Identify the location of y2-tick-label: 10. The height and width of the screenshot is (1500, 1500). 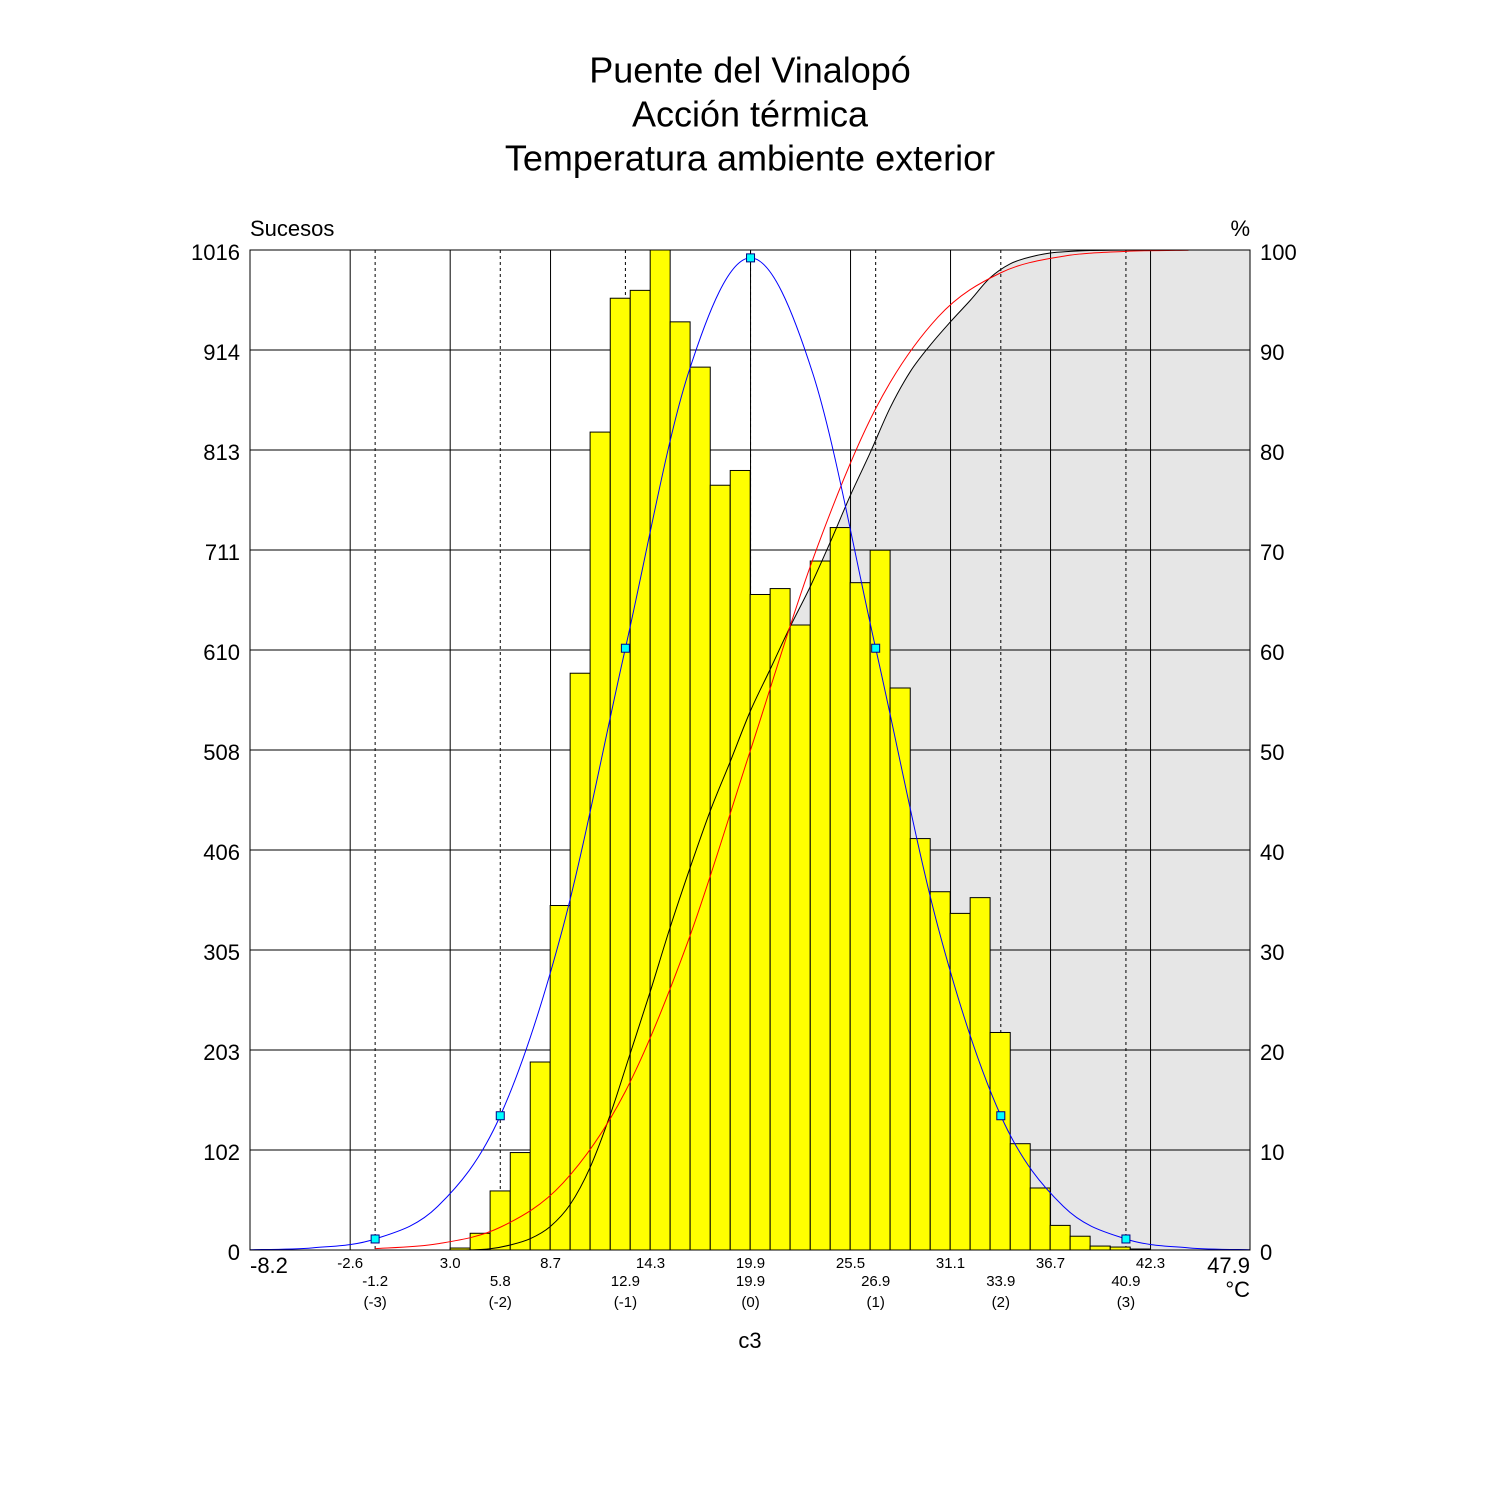
(1272, 1152).